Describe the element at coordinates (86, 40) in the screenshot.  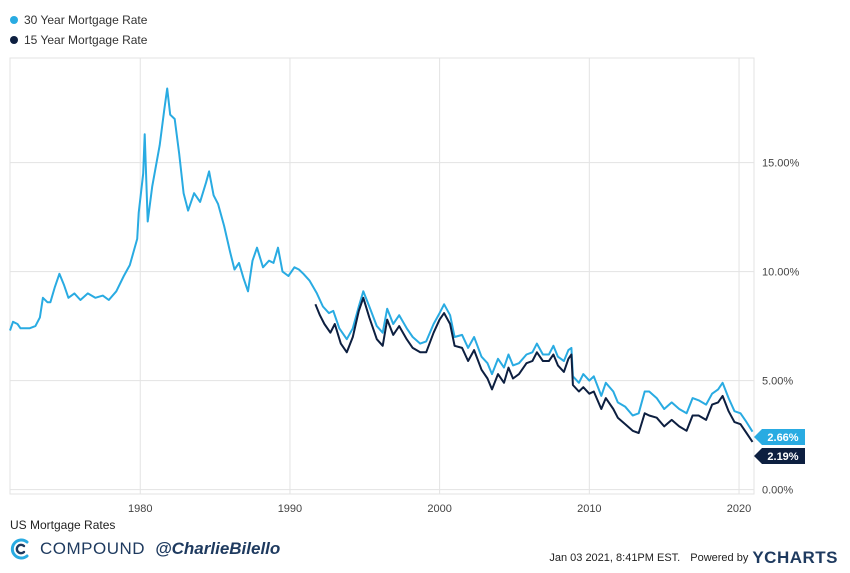
I see `legend-label-15yr: 15 Year Mortgage Rate` at that location.